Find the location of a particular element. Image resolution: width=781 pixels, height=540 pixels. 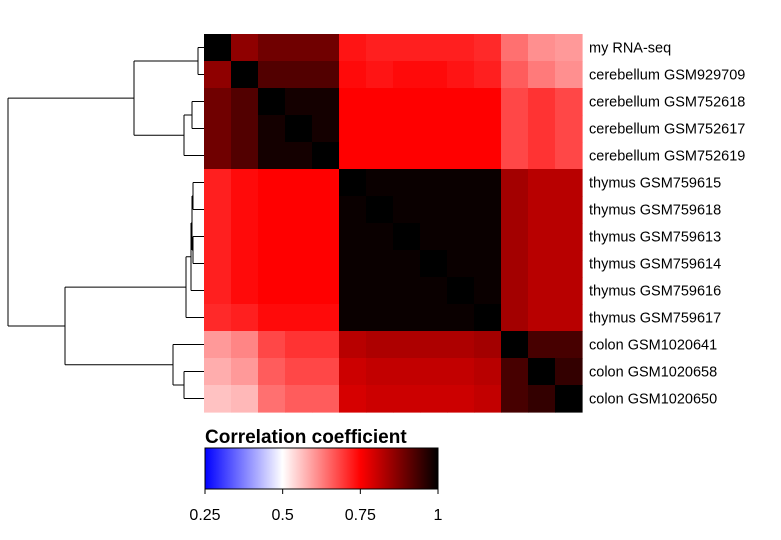

color-legend: Correlation coefficient 0.25 0.5 0.75 1 is located at coordinates (315, 475).